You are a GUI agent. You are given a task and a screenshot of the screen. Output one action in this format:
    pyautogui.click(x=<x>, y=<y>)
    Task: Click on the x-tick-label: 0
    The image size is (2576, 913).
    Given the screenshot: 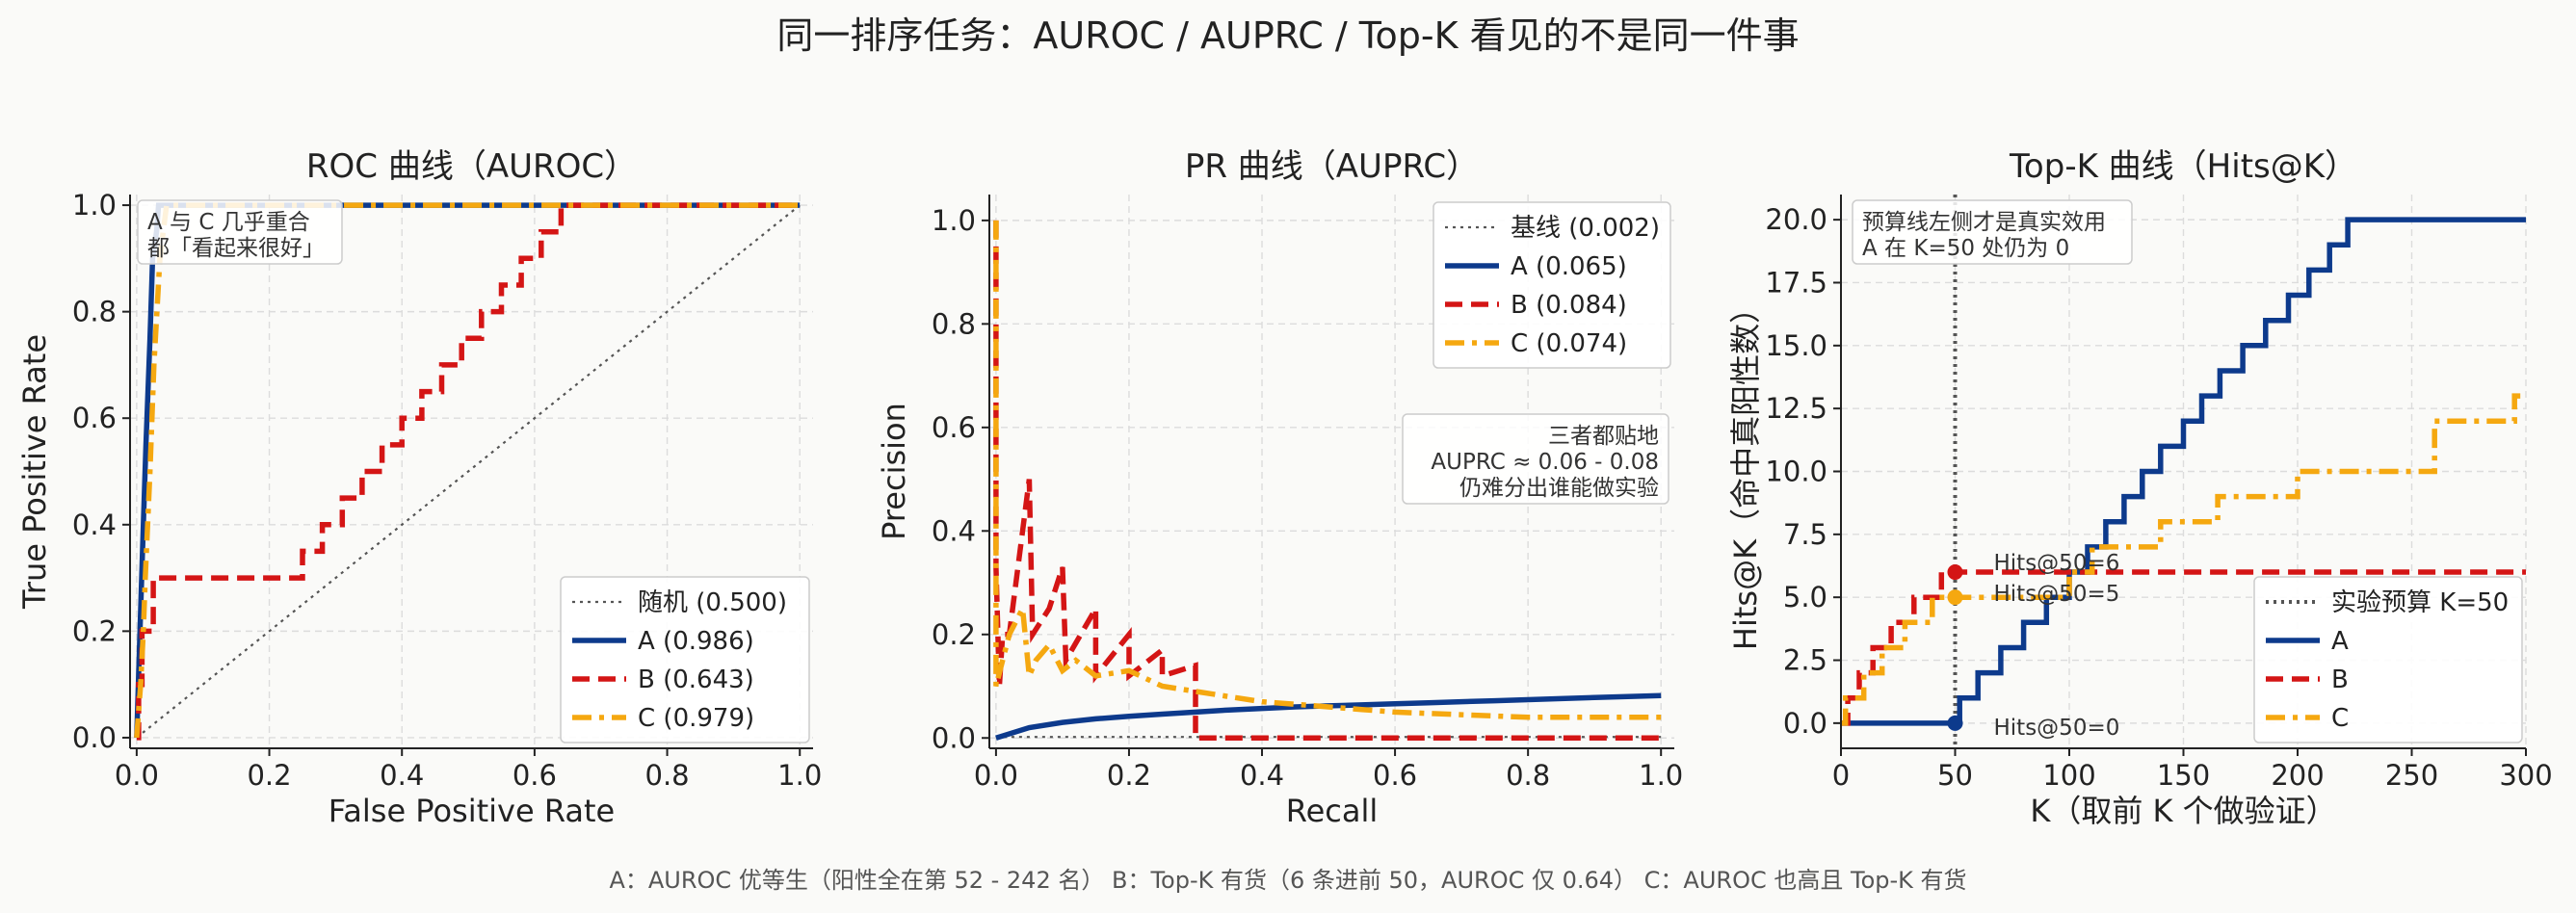 What is the action you would take?
    pyautogui.click(x=1841, y=776)
    